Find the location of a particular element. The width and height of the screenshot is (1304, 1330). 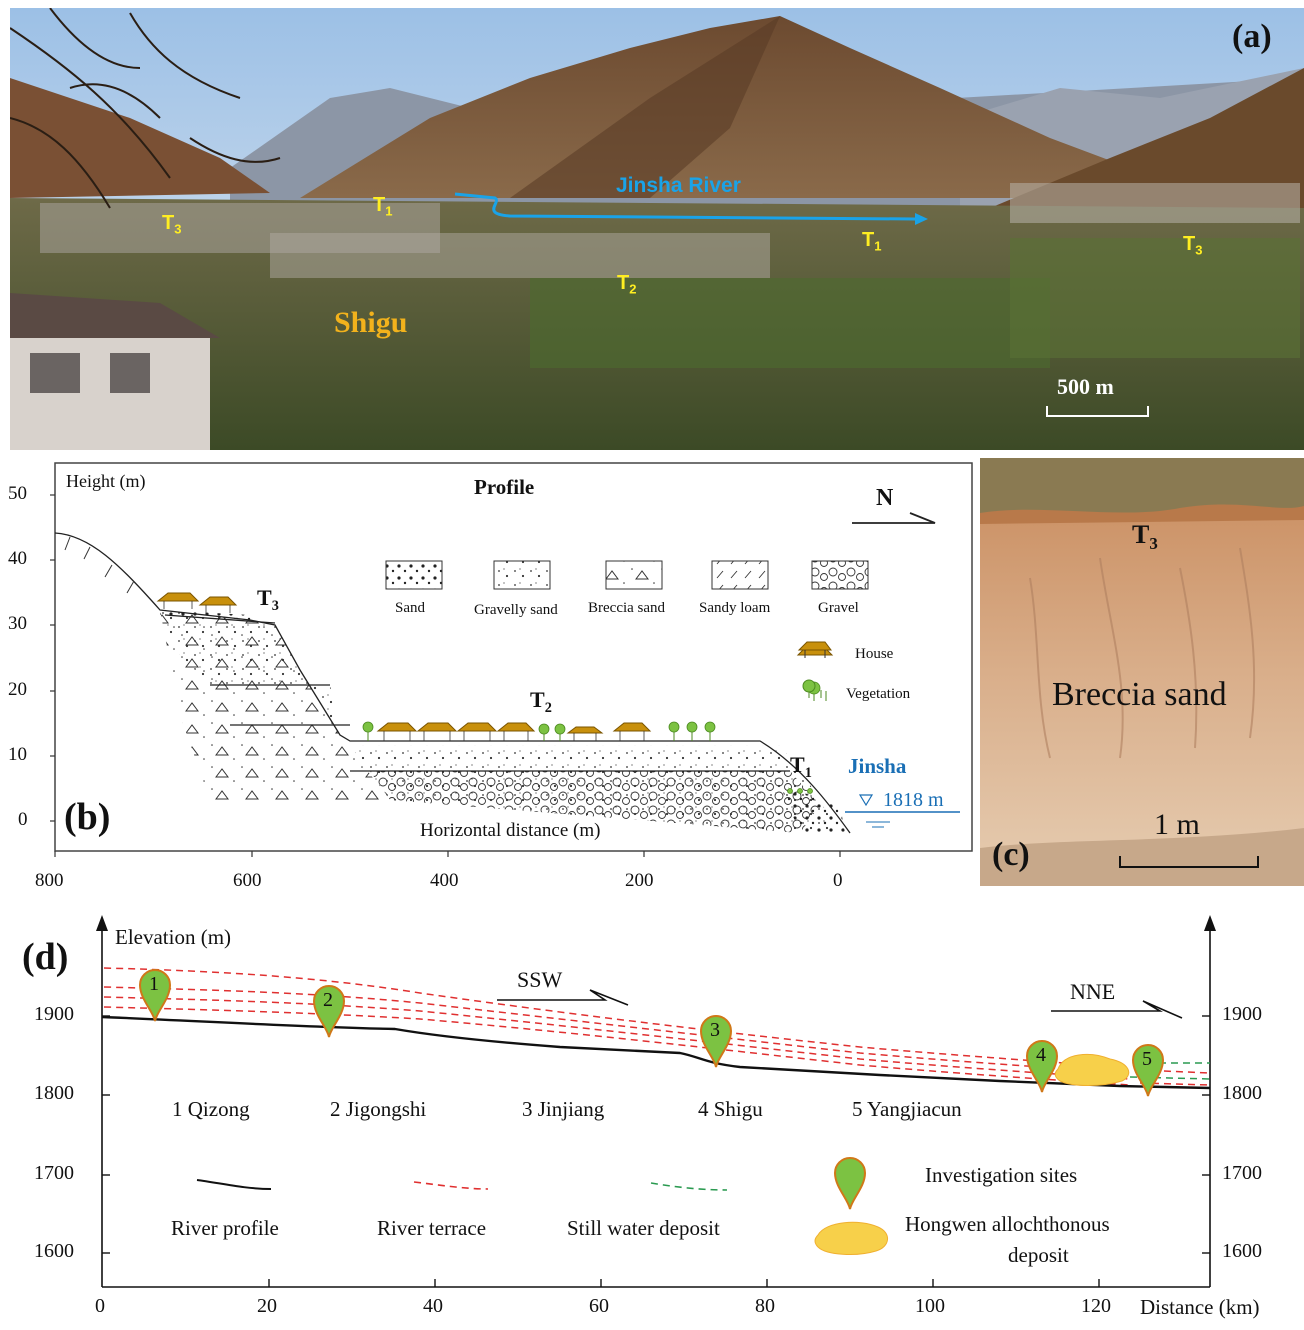

legend-river-terrace-line is located at coordinates (451, 1185).